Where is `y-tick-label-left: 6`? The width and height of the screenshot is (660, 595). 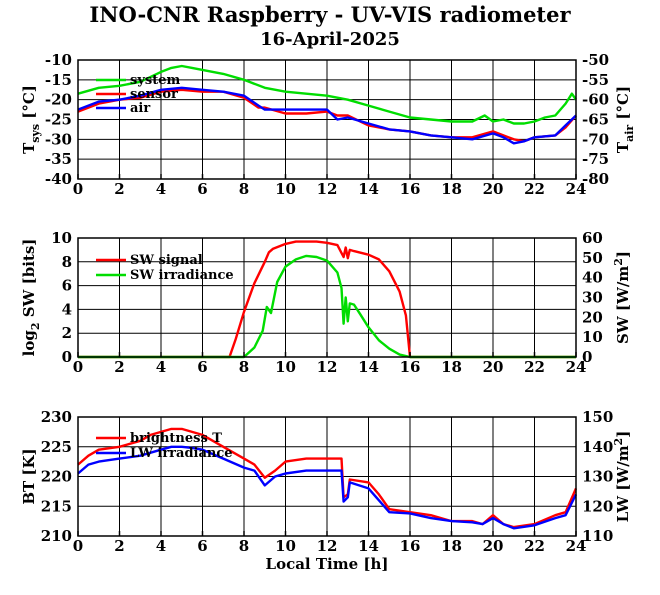 y-tick-label-left: 6 is located at coordinates (67, 286).